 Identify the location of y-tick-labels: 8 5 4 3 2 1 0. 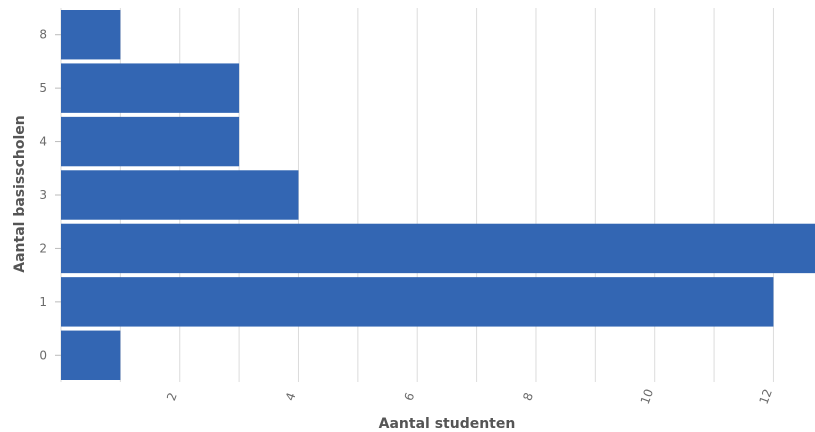
(50, 195).